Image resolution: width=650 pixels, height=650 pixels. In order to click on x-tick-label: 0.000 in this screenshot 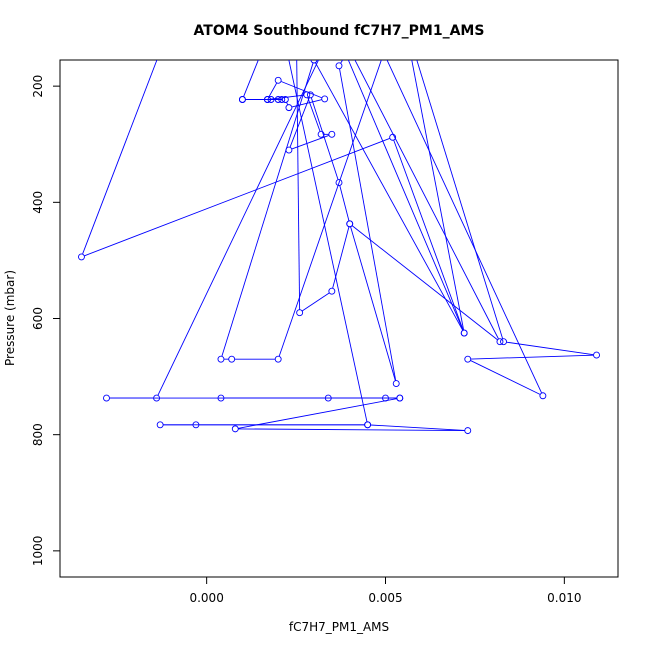, I will do `click(206, 598)`.